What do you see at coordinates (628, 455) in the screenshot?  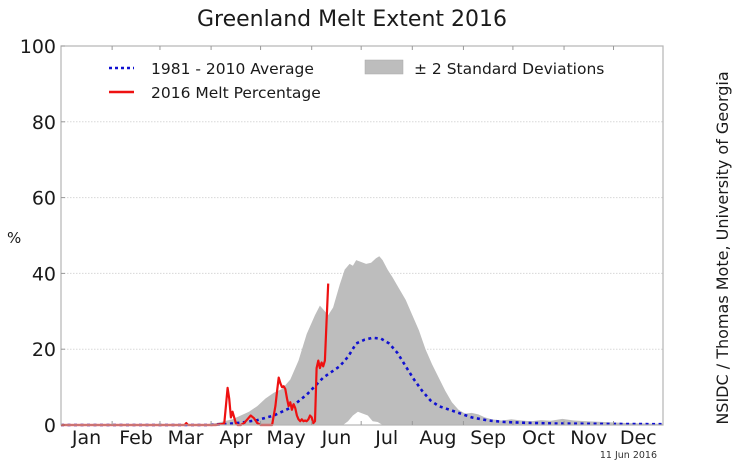 I see `date-stamp: 11 Jun 2016` at bounding box center [628, 455].